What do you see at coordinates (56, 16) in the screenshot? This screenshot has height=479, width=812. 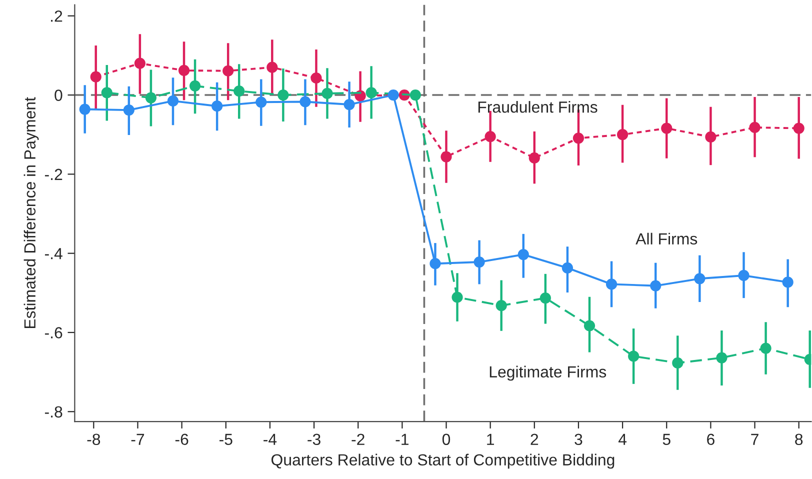 I see `y-tick-label: .2` at bounding box center [56, 16].